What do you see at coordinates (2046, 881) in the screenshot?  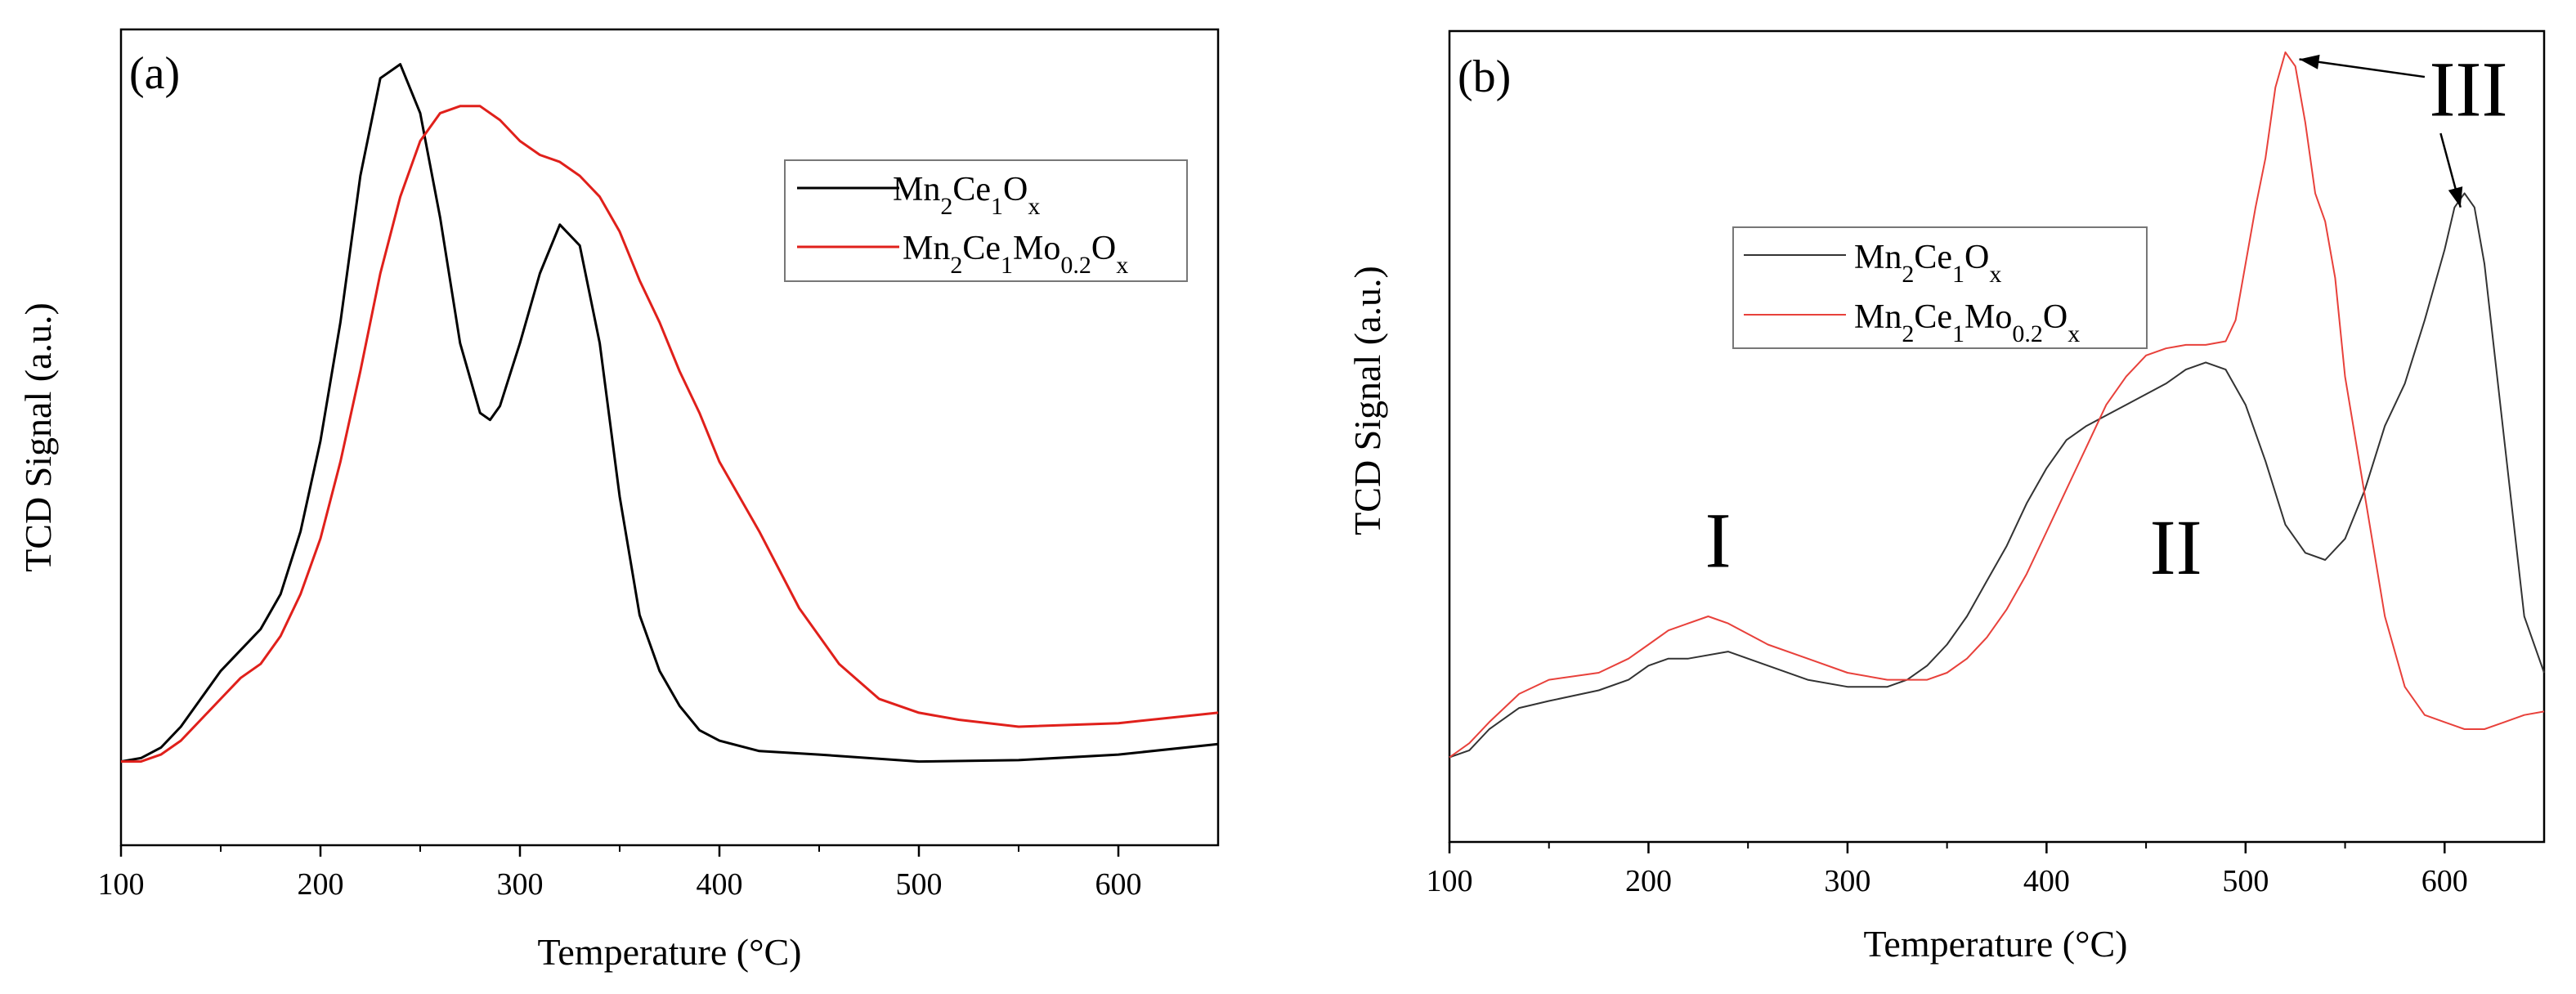 I see `x-tick-label-b-3: 400` at bounding box center [2046, 881].